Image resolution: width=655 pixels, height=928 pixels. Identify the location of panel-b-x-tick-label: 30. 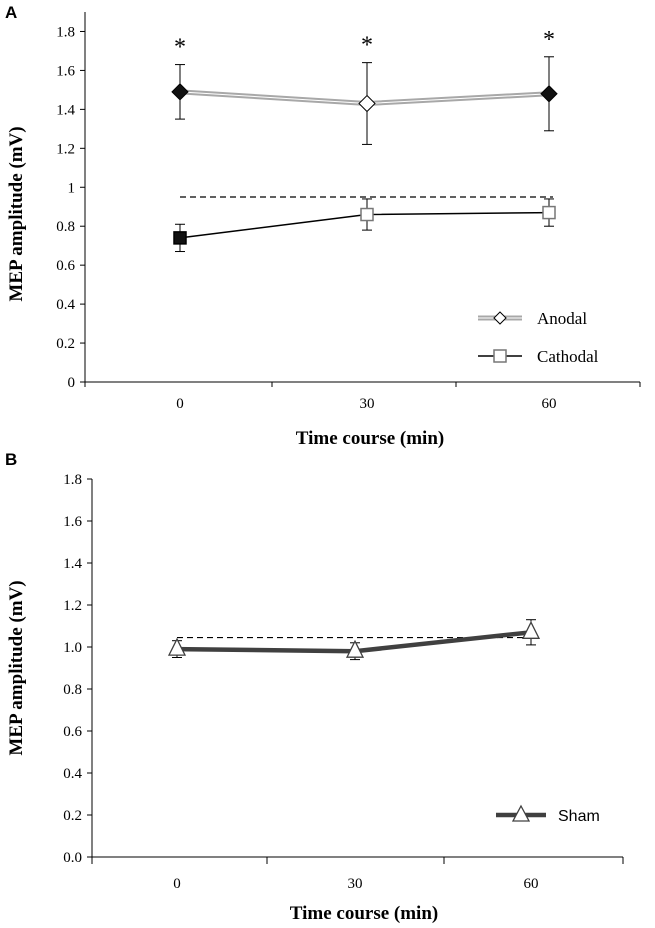
(355, 884).